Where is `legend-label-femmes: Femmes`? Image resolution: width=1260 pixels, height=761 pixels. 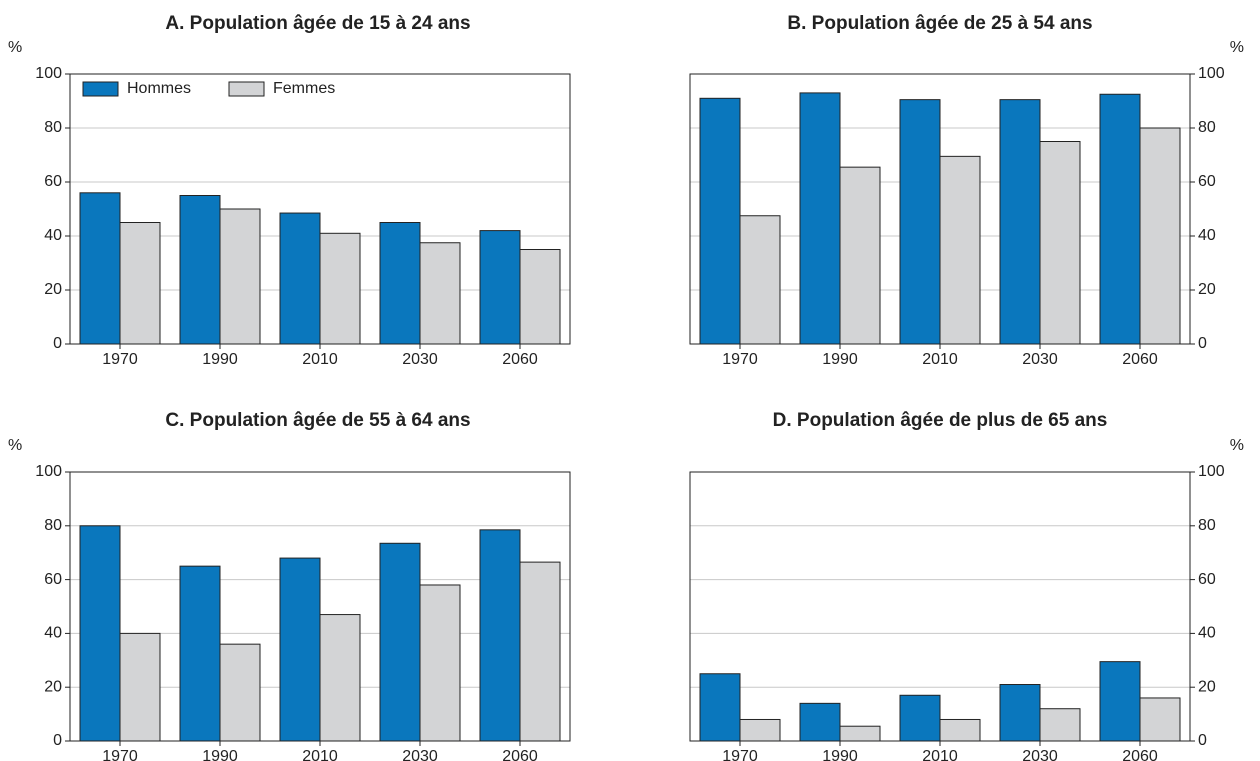 legend-label-femmes: Femmes is located at coordinates (304, 88).